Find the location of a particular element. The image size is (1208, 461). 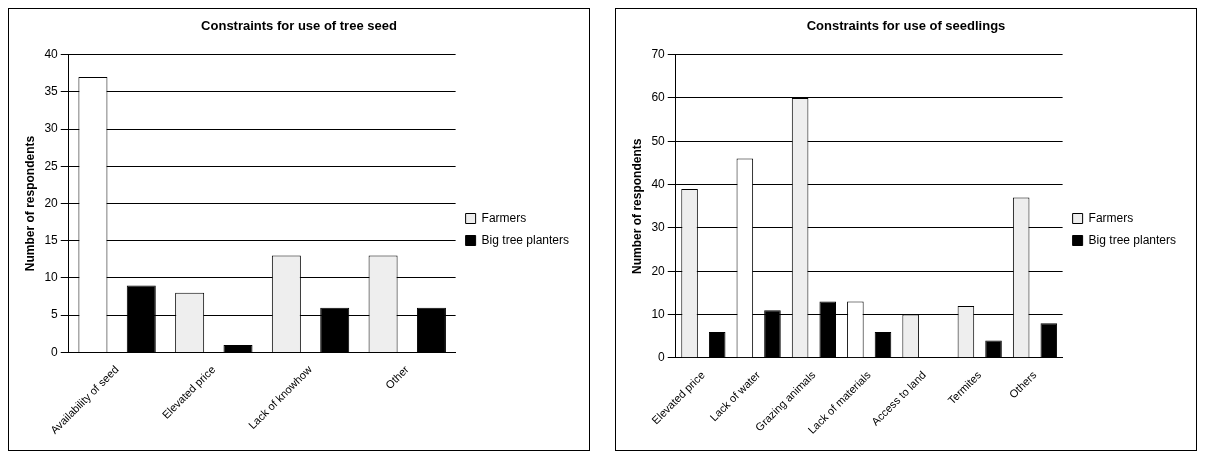

y-tick-label: 35 is located at coordinates (51, 91).